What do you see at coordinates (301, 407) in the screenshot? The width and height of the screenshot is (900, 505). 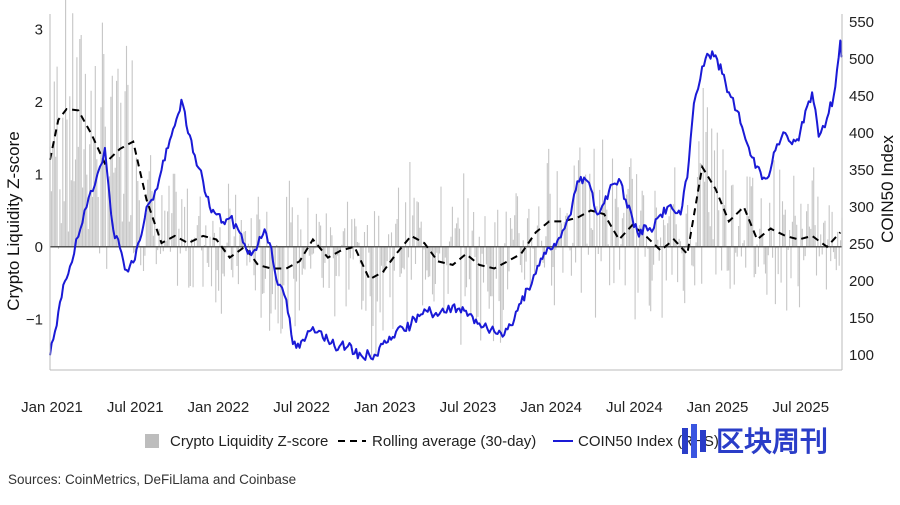 I see `x-tick-label: Jul 2022` at bounding box center [301, 407].